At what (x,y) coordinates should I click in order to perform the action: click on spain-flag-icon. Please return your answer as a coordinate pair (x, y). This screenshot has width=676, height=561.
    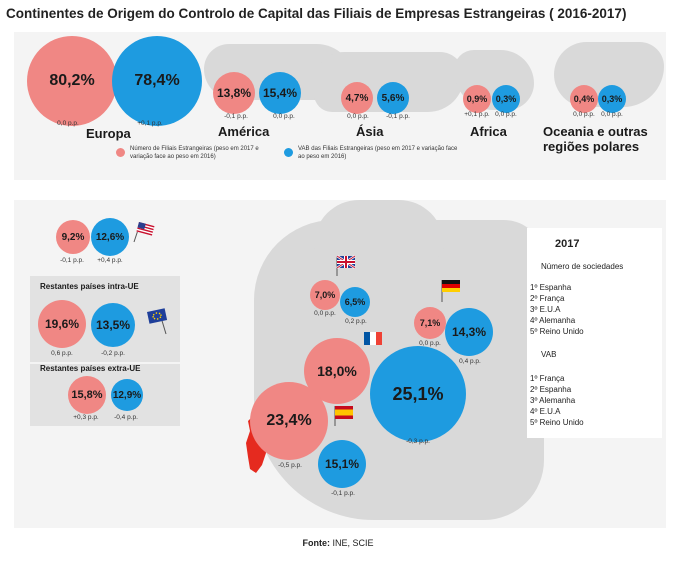
    Looking at the image, I should click on (343, 416).